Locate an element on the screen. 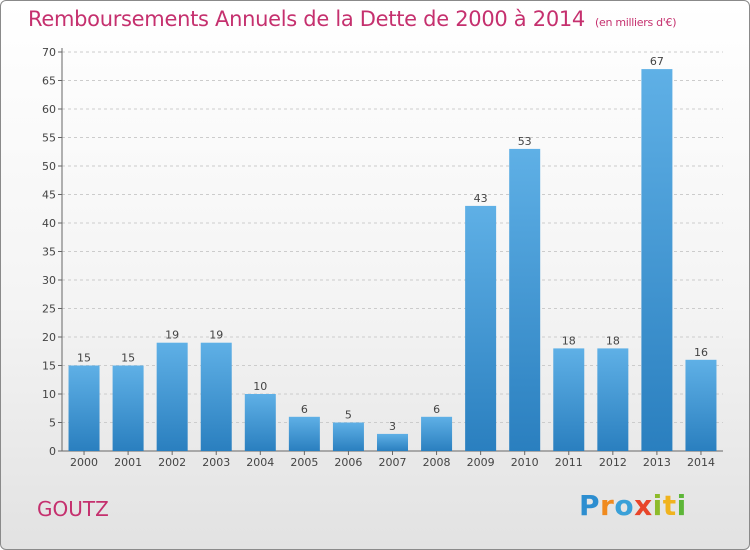  y-tick-label-25: 25 is located at coordinates (49, 309).